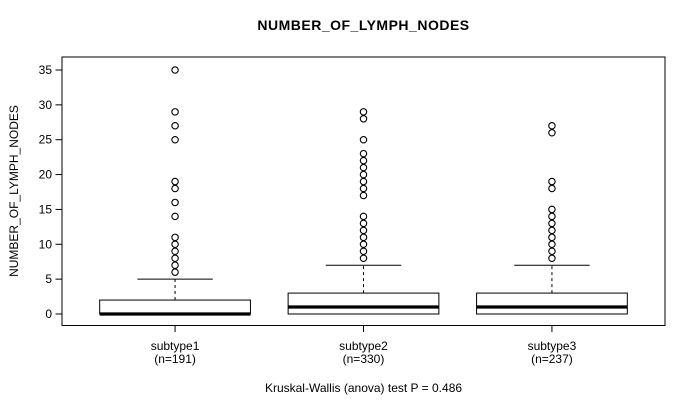 The image size is (700, 400). What do you see at coordinates (552, 359) in the screenshot?
I see `x-group-sublabel: (n=237)` at bounding box center [552, 359].